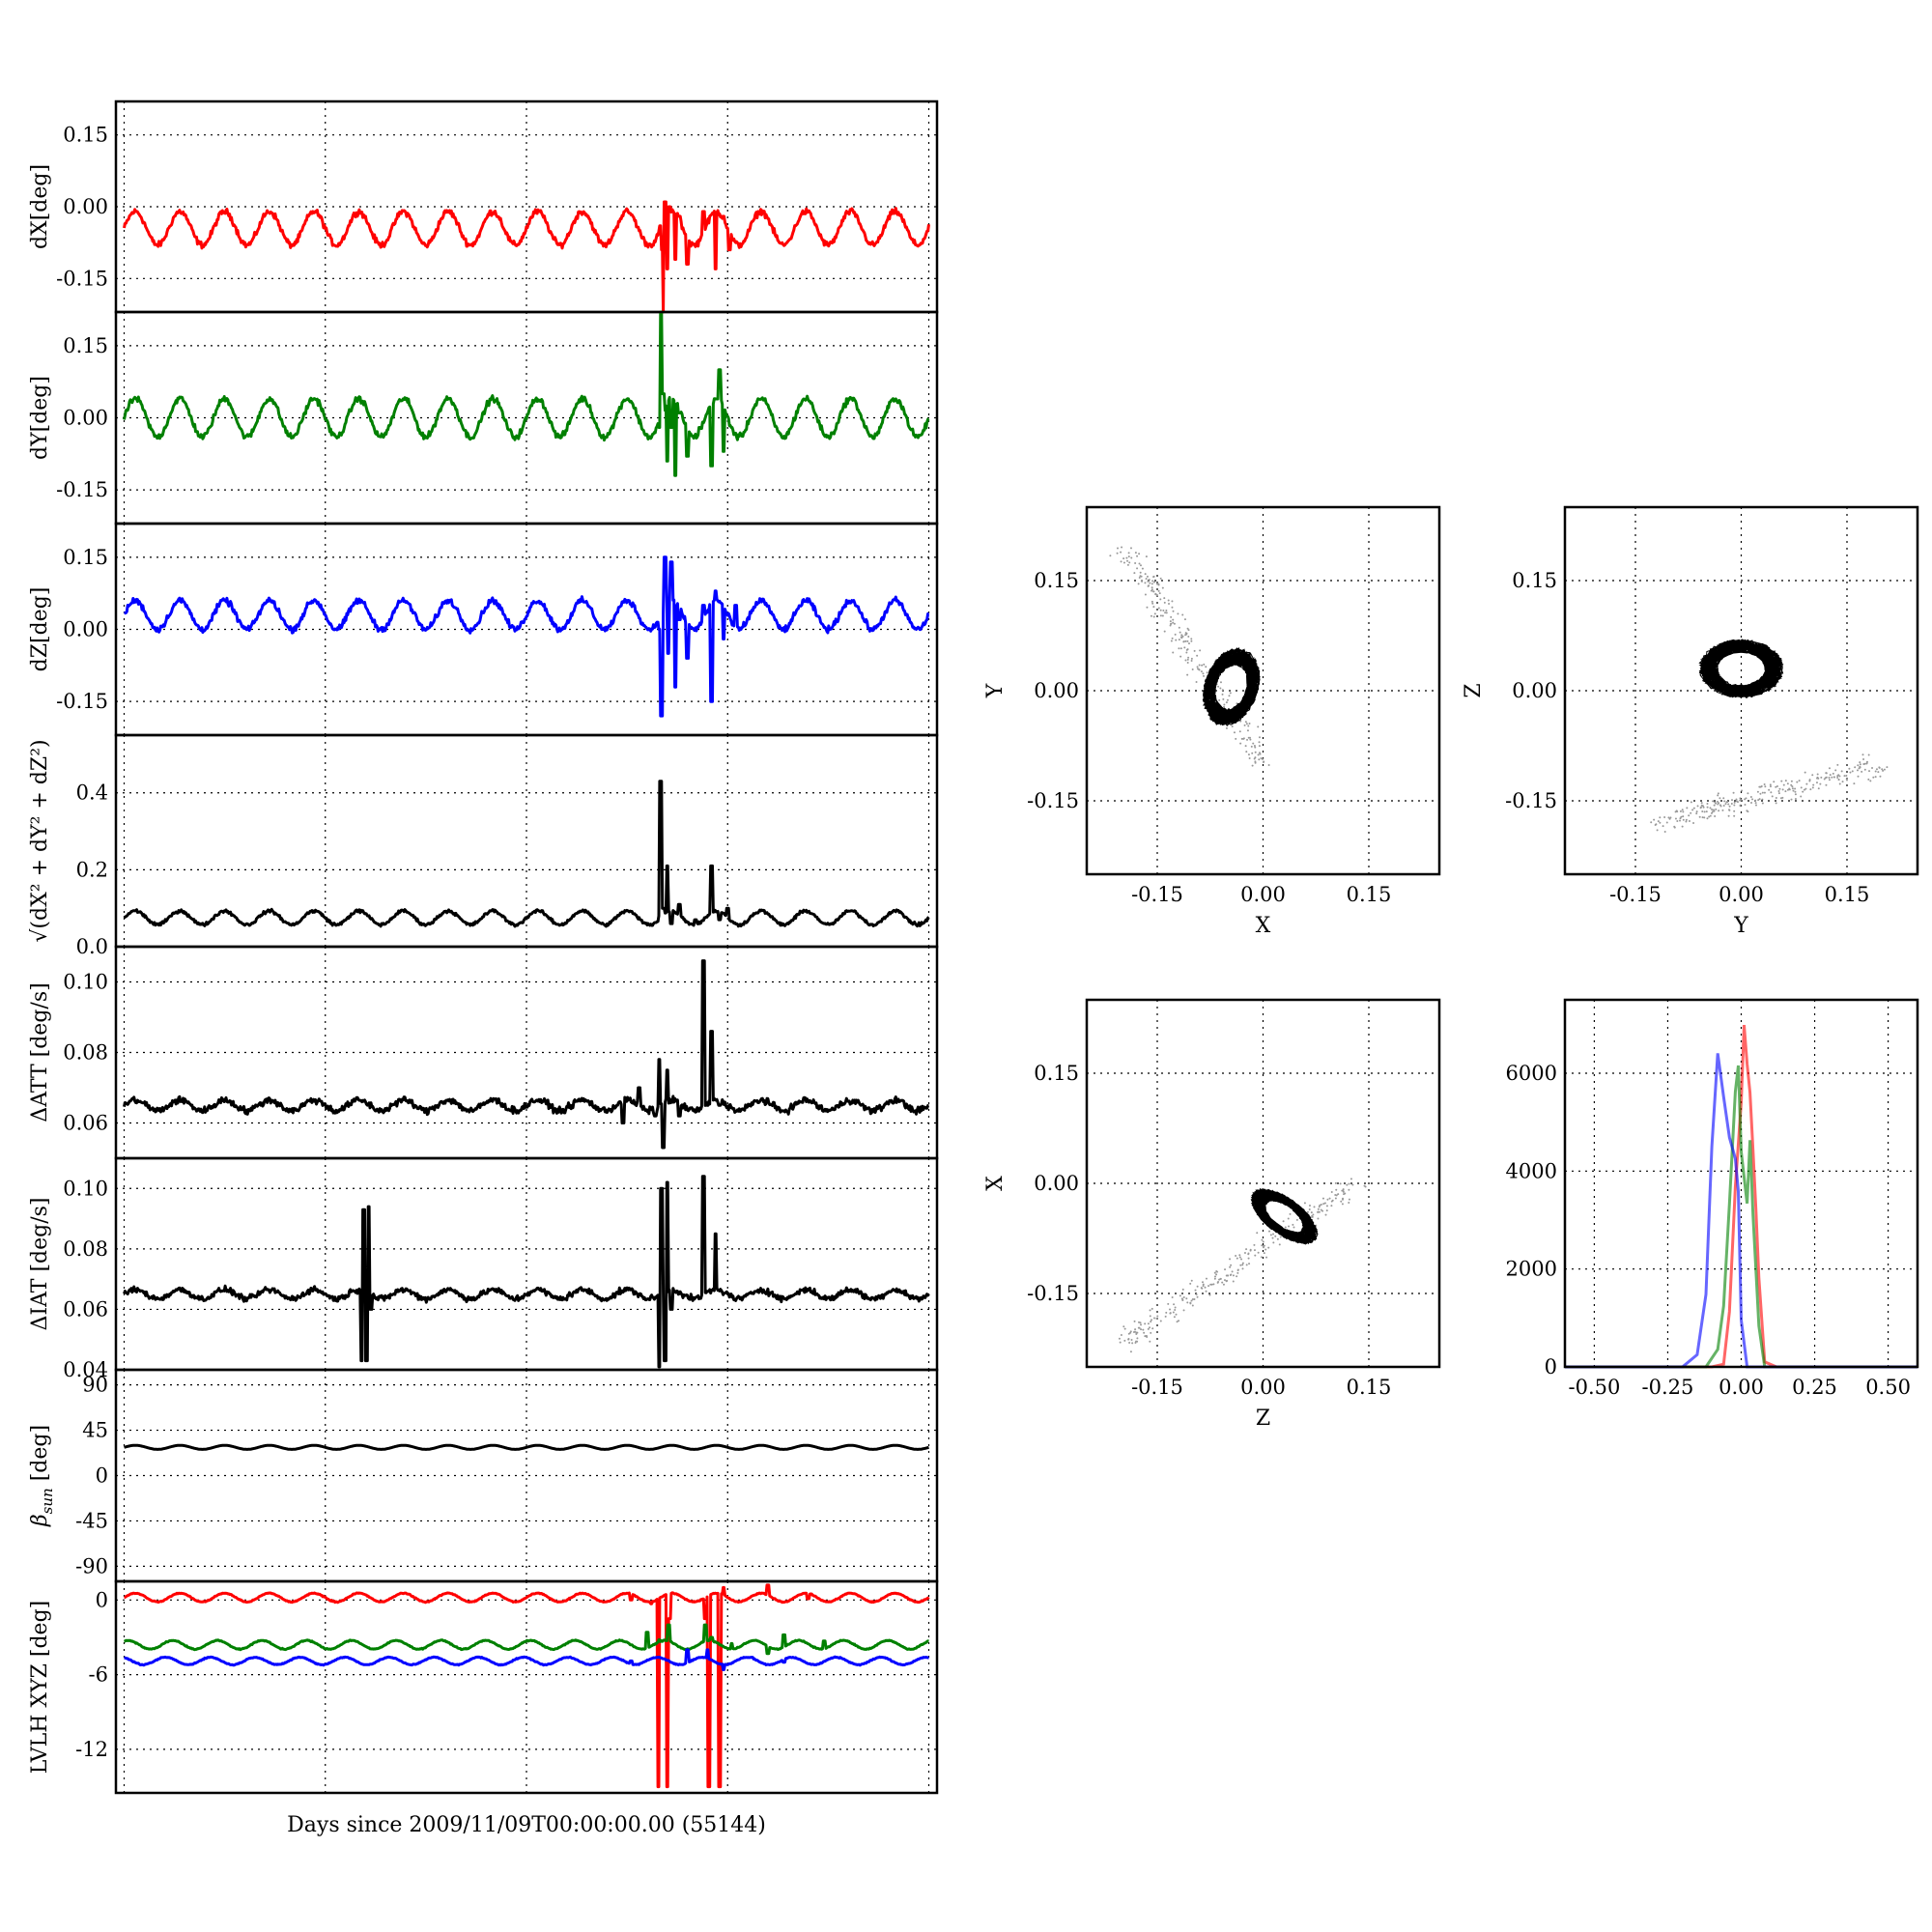 Image resolution: width=1932 pixels, height=1932 pixels. What do you see at coordinates (1741, 894) in the screenshot?
I see `xtick-label: 0.00` at bounding box center [1741, 894].